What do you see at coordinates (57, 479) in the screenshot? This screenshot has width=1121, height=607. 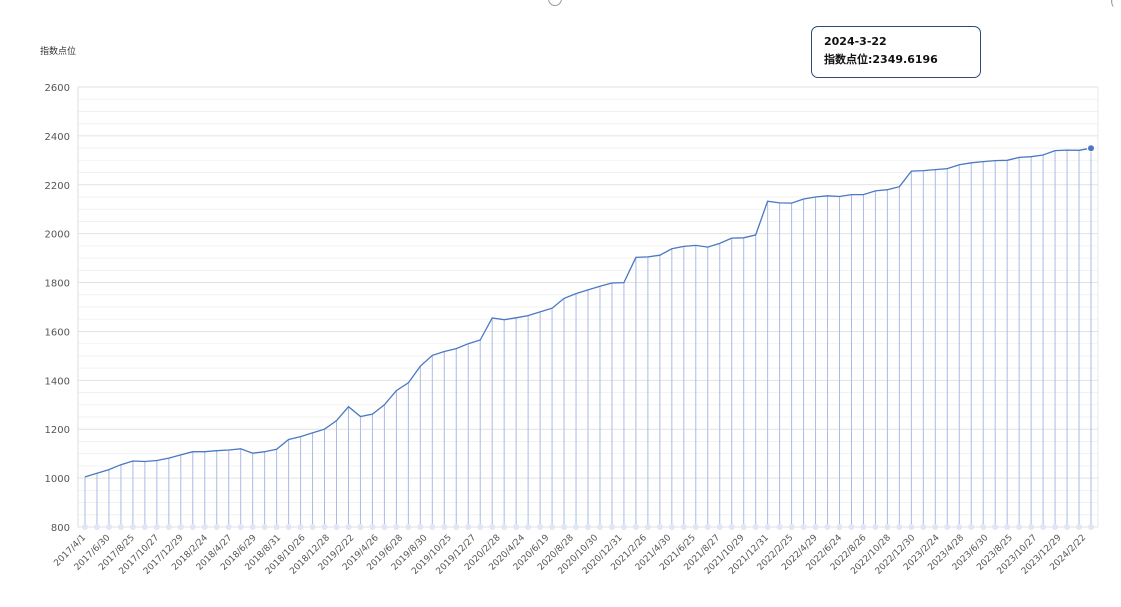 I see `y-tick-label: 1000` at bounding box center [57, 479].